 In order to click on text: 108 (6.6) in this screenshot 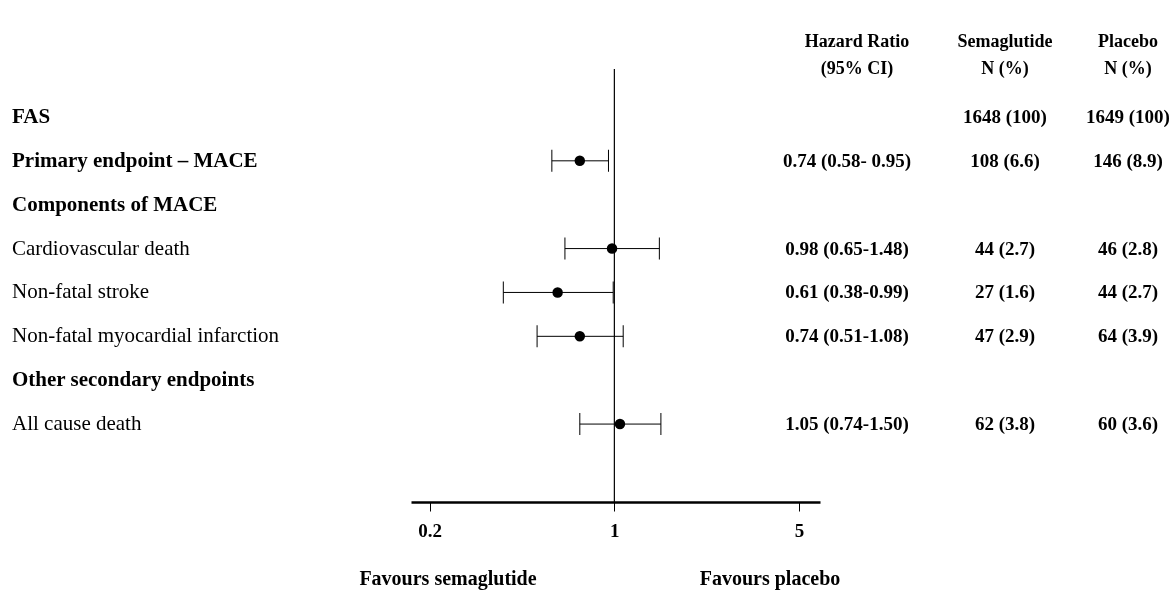, I will do `click(1005, 160)`.